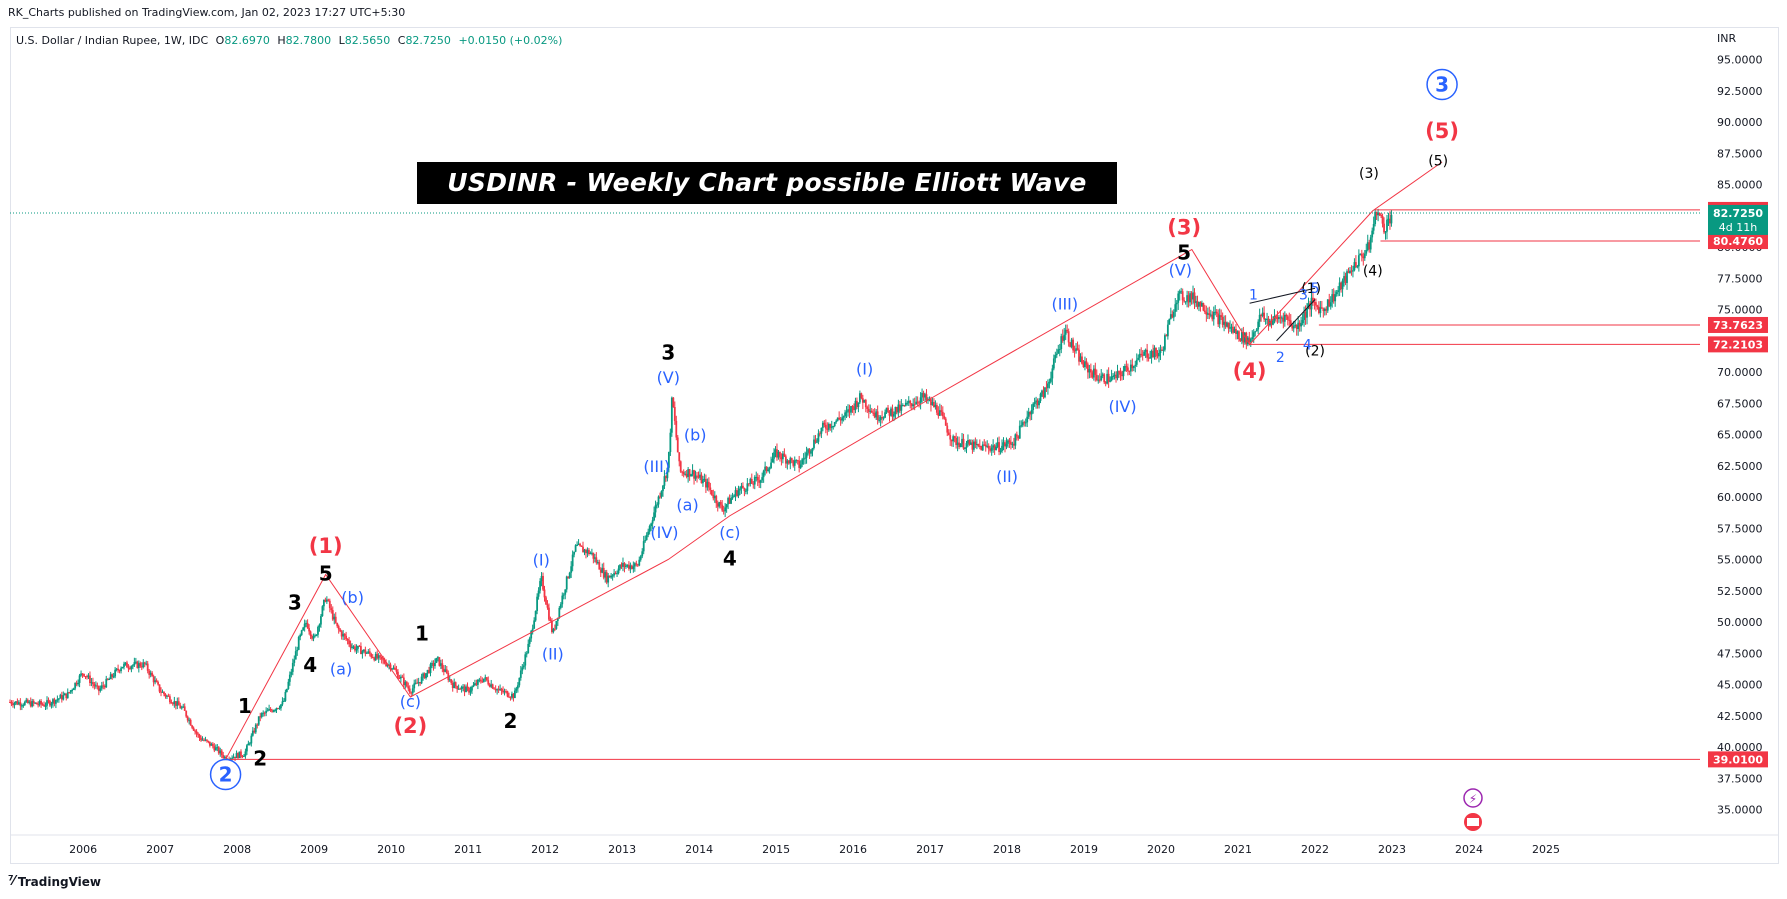  What do you see at coordinates (1740, 278) in the screenshot?
I see `y-tick-label: 77.5000` at bounding box center [1740, 278].